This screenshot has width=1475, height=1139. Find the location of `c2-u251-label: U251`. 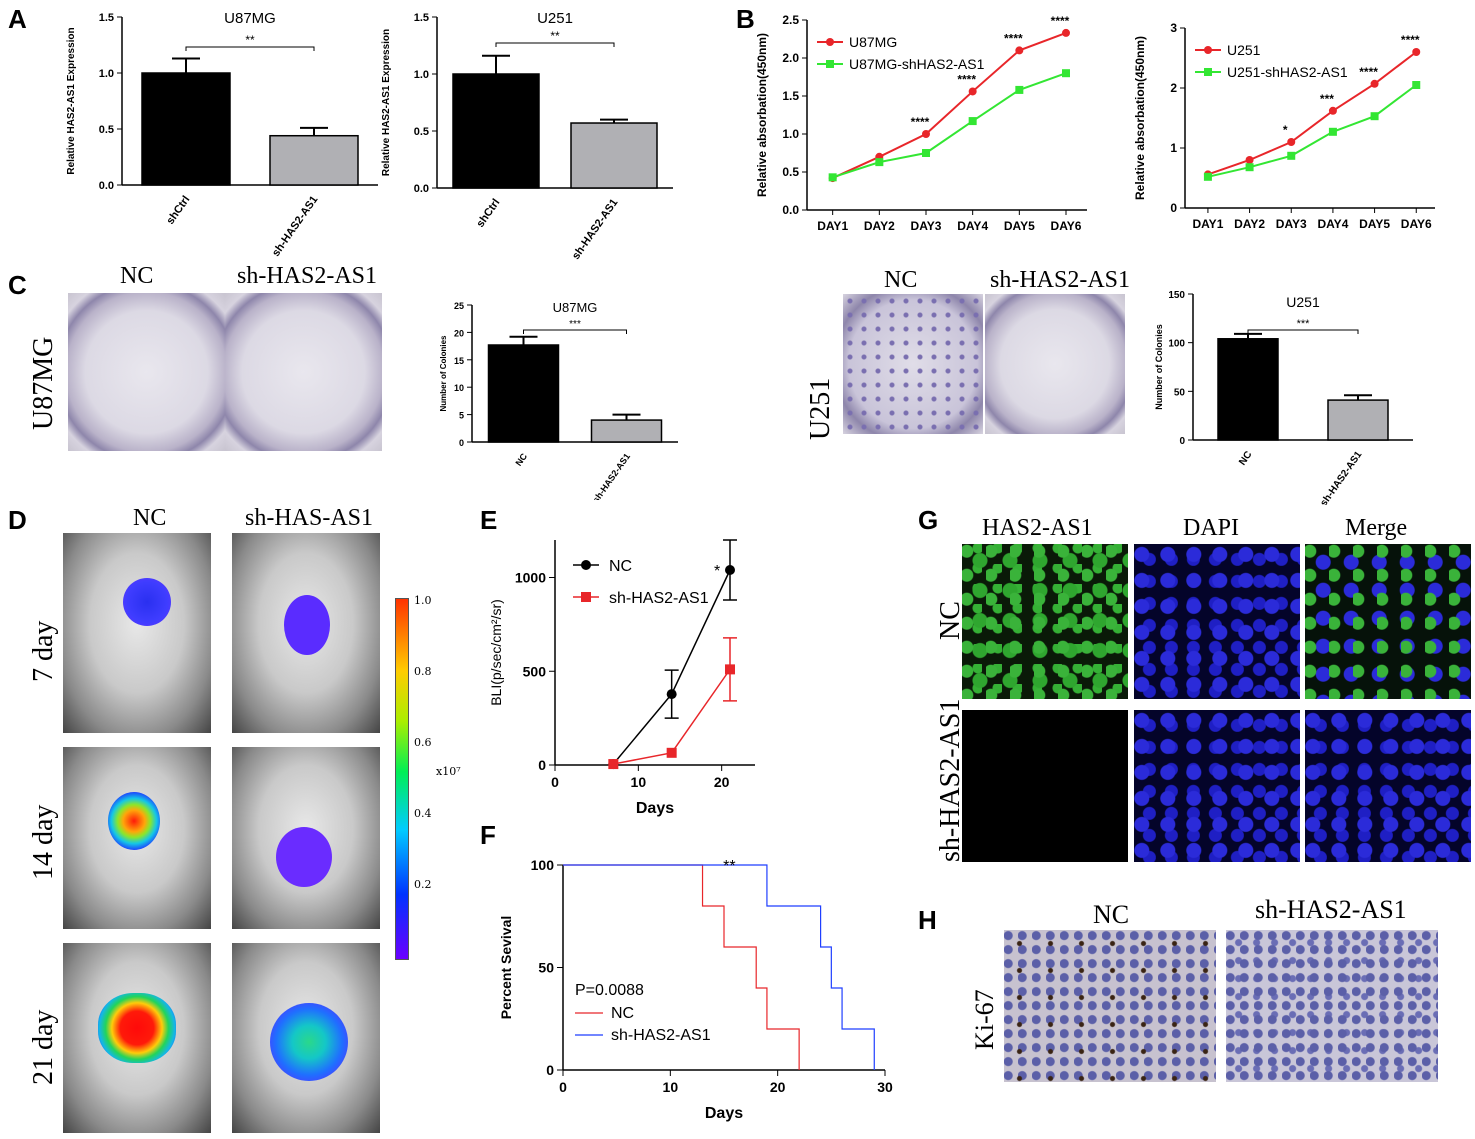

c2-u251-label: U251 is located at coordinates (820, 408).